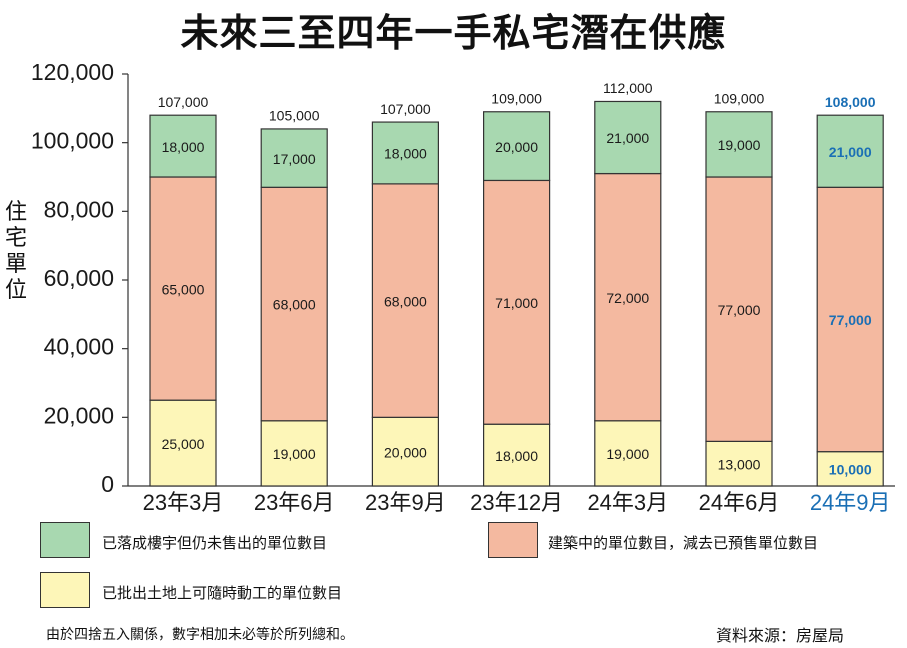 Image resolution: width=907 pixels, height=648 pixels. I want to click on segment-value-label: 13,000, so click(739, 464).